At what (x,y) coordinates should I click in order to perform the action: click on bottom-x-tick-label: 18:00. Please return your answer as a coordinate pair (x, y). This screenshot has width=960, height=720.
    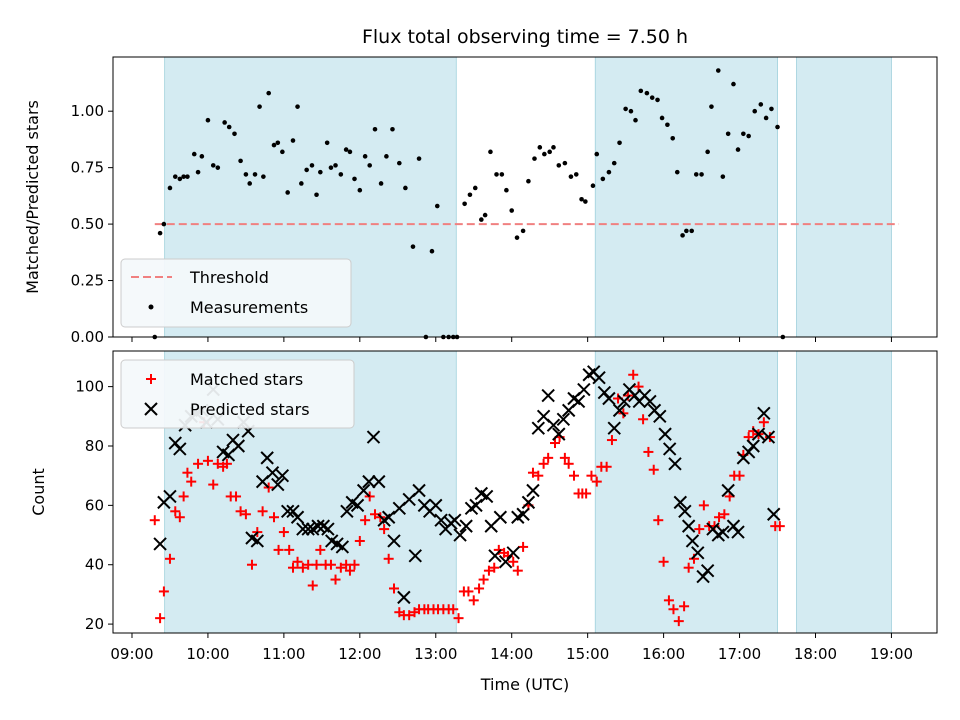
    Looking at the image, I should click on (815, 654).